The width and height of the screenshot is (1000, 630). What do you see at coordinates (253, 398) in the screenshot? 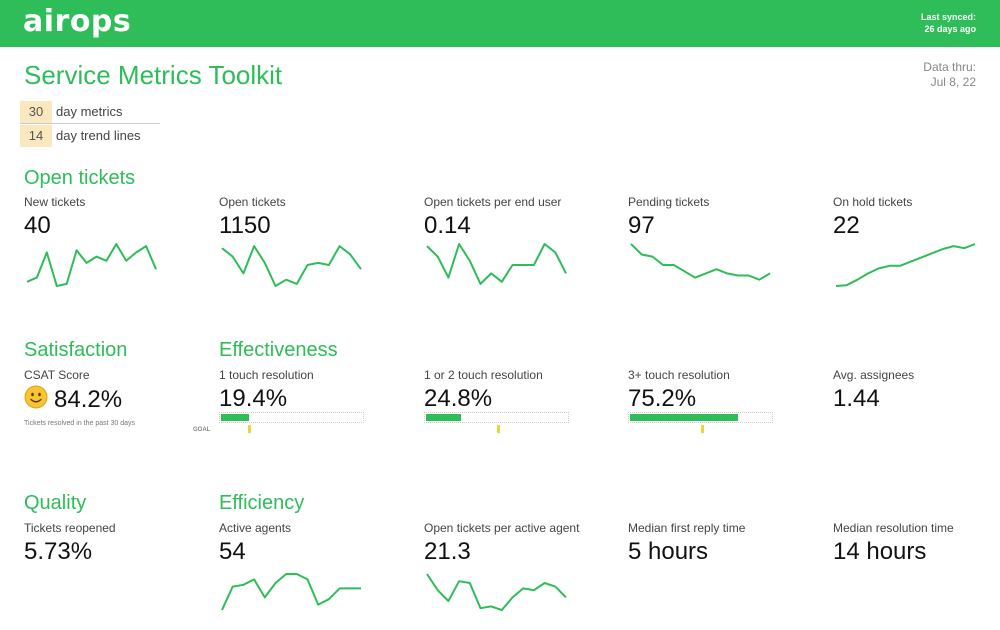
I see `metric-value: 19.4%` at bounding box center [253, 398].